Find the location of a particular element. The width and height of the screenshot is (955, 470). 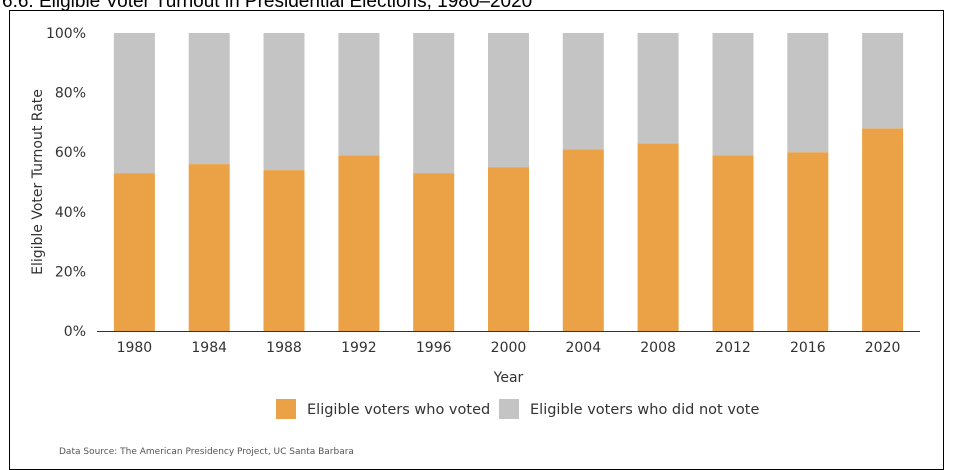

x-tick-label: 1984 is located at coordinates (209, 348).